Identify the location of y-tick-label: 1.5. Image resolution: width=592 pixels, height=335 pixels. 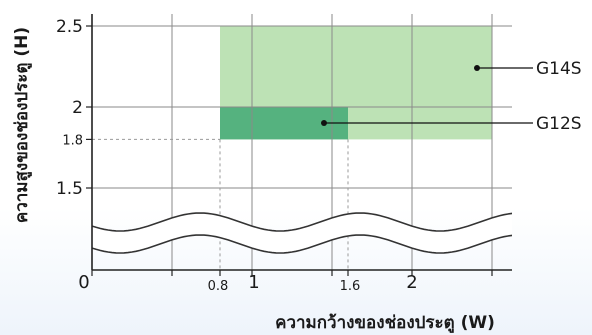
(69, 189).